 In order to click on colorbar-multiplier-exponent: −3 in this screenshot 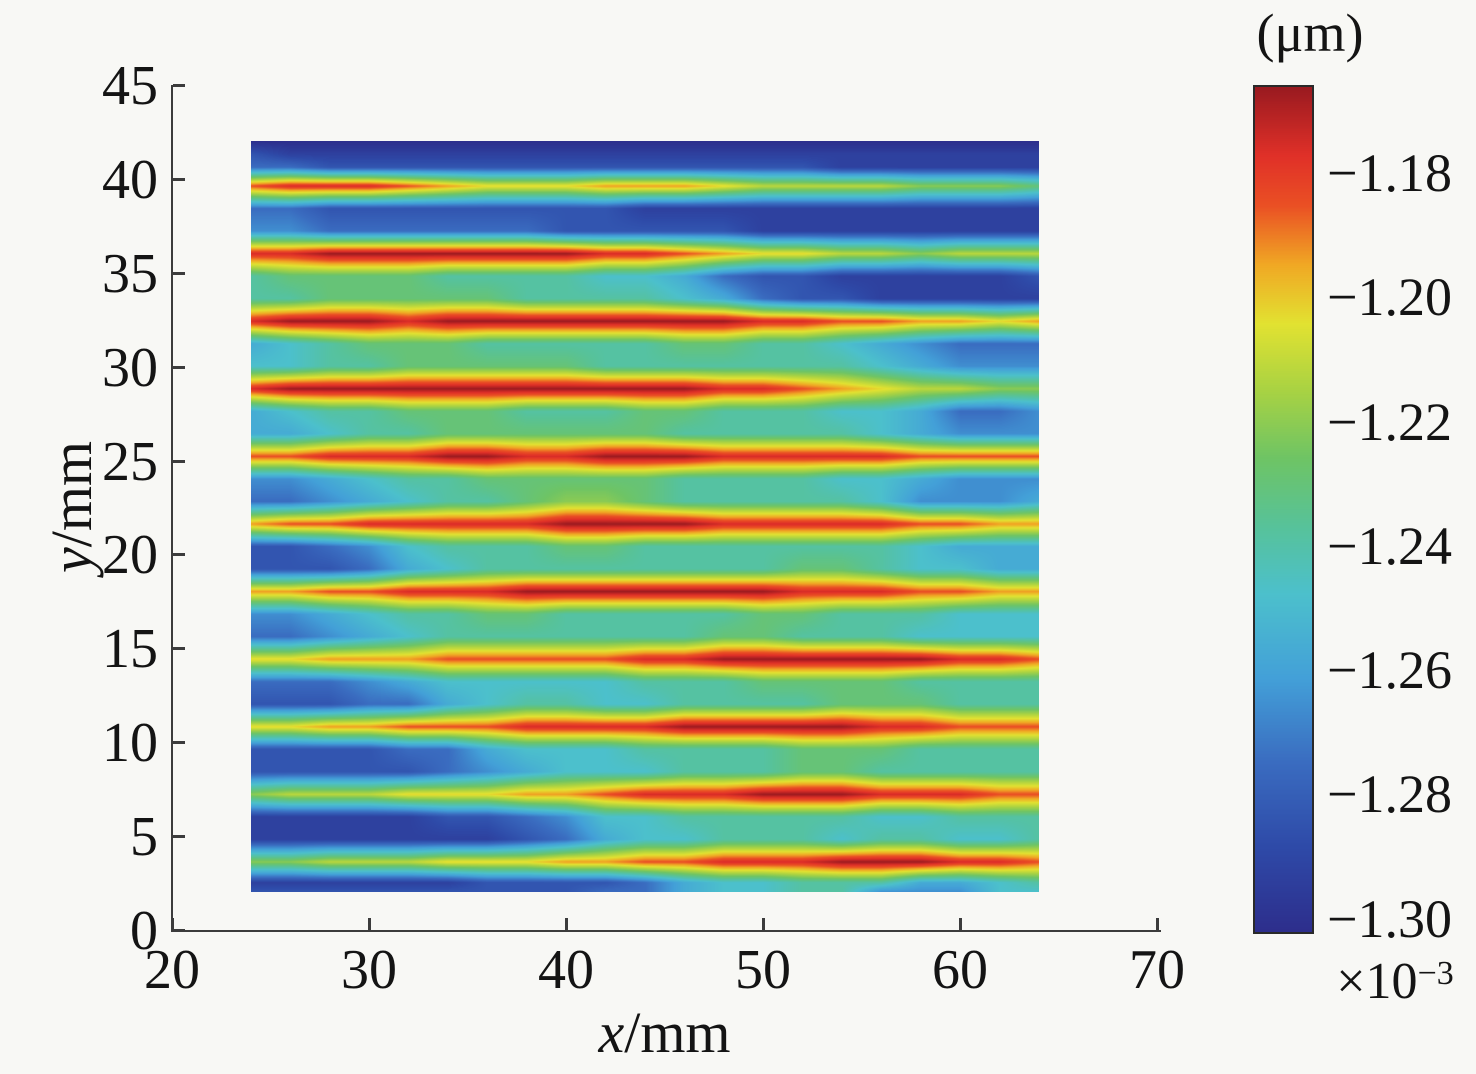, I will do `click(1435, 973)`.